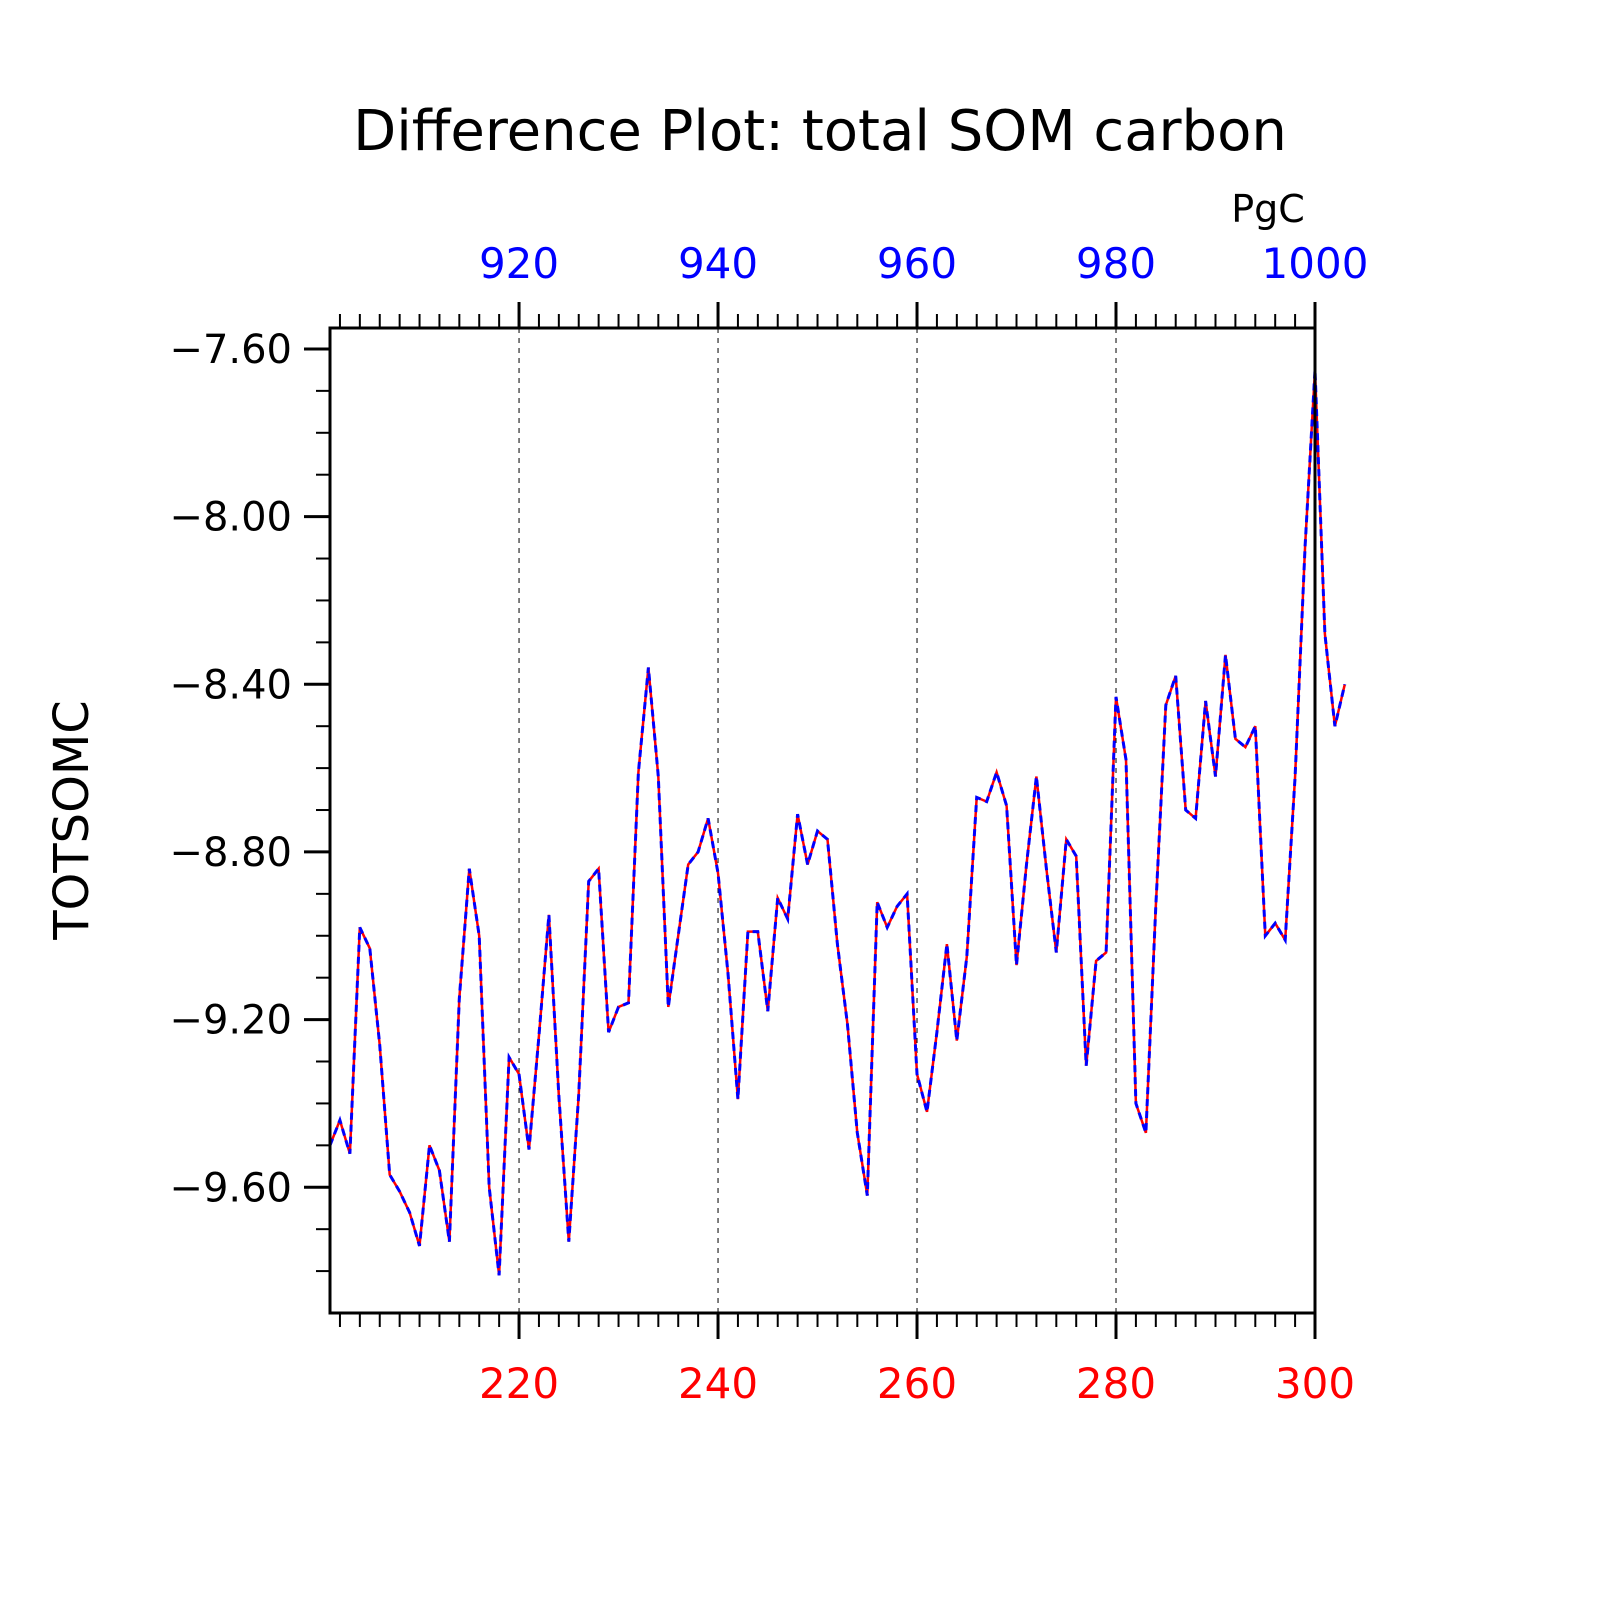 The image size is (1620, 1620). Describe the element at coordinates (230, 685) in the screenshot. I see `y-tick-label: −8.40` at that location.